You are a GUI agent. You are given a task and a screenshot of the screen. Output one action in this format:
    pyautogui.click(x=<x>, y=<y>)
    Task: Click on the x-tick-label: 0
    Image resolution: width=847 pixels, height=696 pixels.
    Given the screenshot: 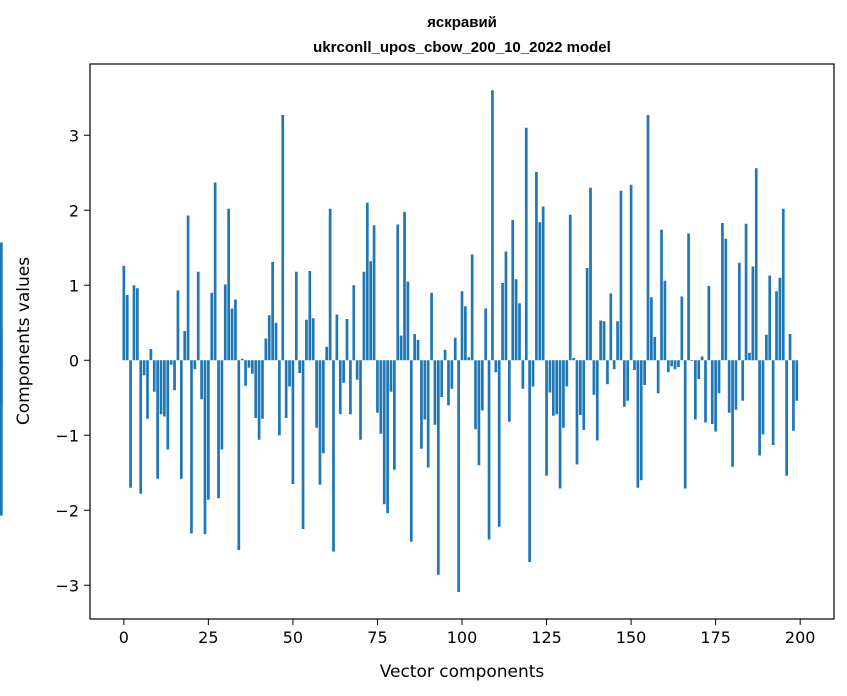 What is the action you would take?
    pyautogui.click(x=124, y=637)
    